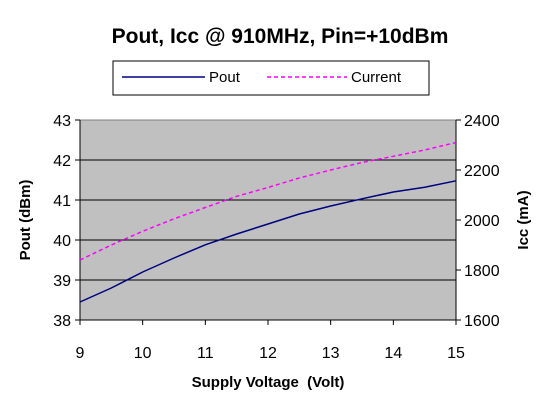 Image resolution: width=544 pixels, height=401 pixels. What do you see at coordinates (80, 353) in the screenshot?
I see `x-tick-label: 9` at bounding box center [80, 353].